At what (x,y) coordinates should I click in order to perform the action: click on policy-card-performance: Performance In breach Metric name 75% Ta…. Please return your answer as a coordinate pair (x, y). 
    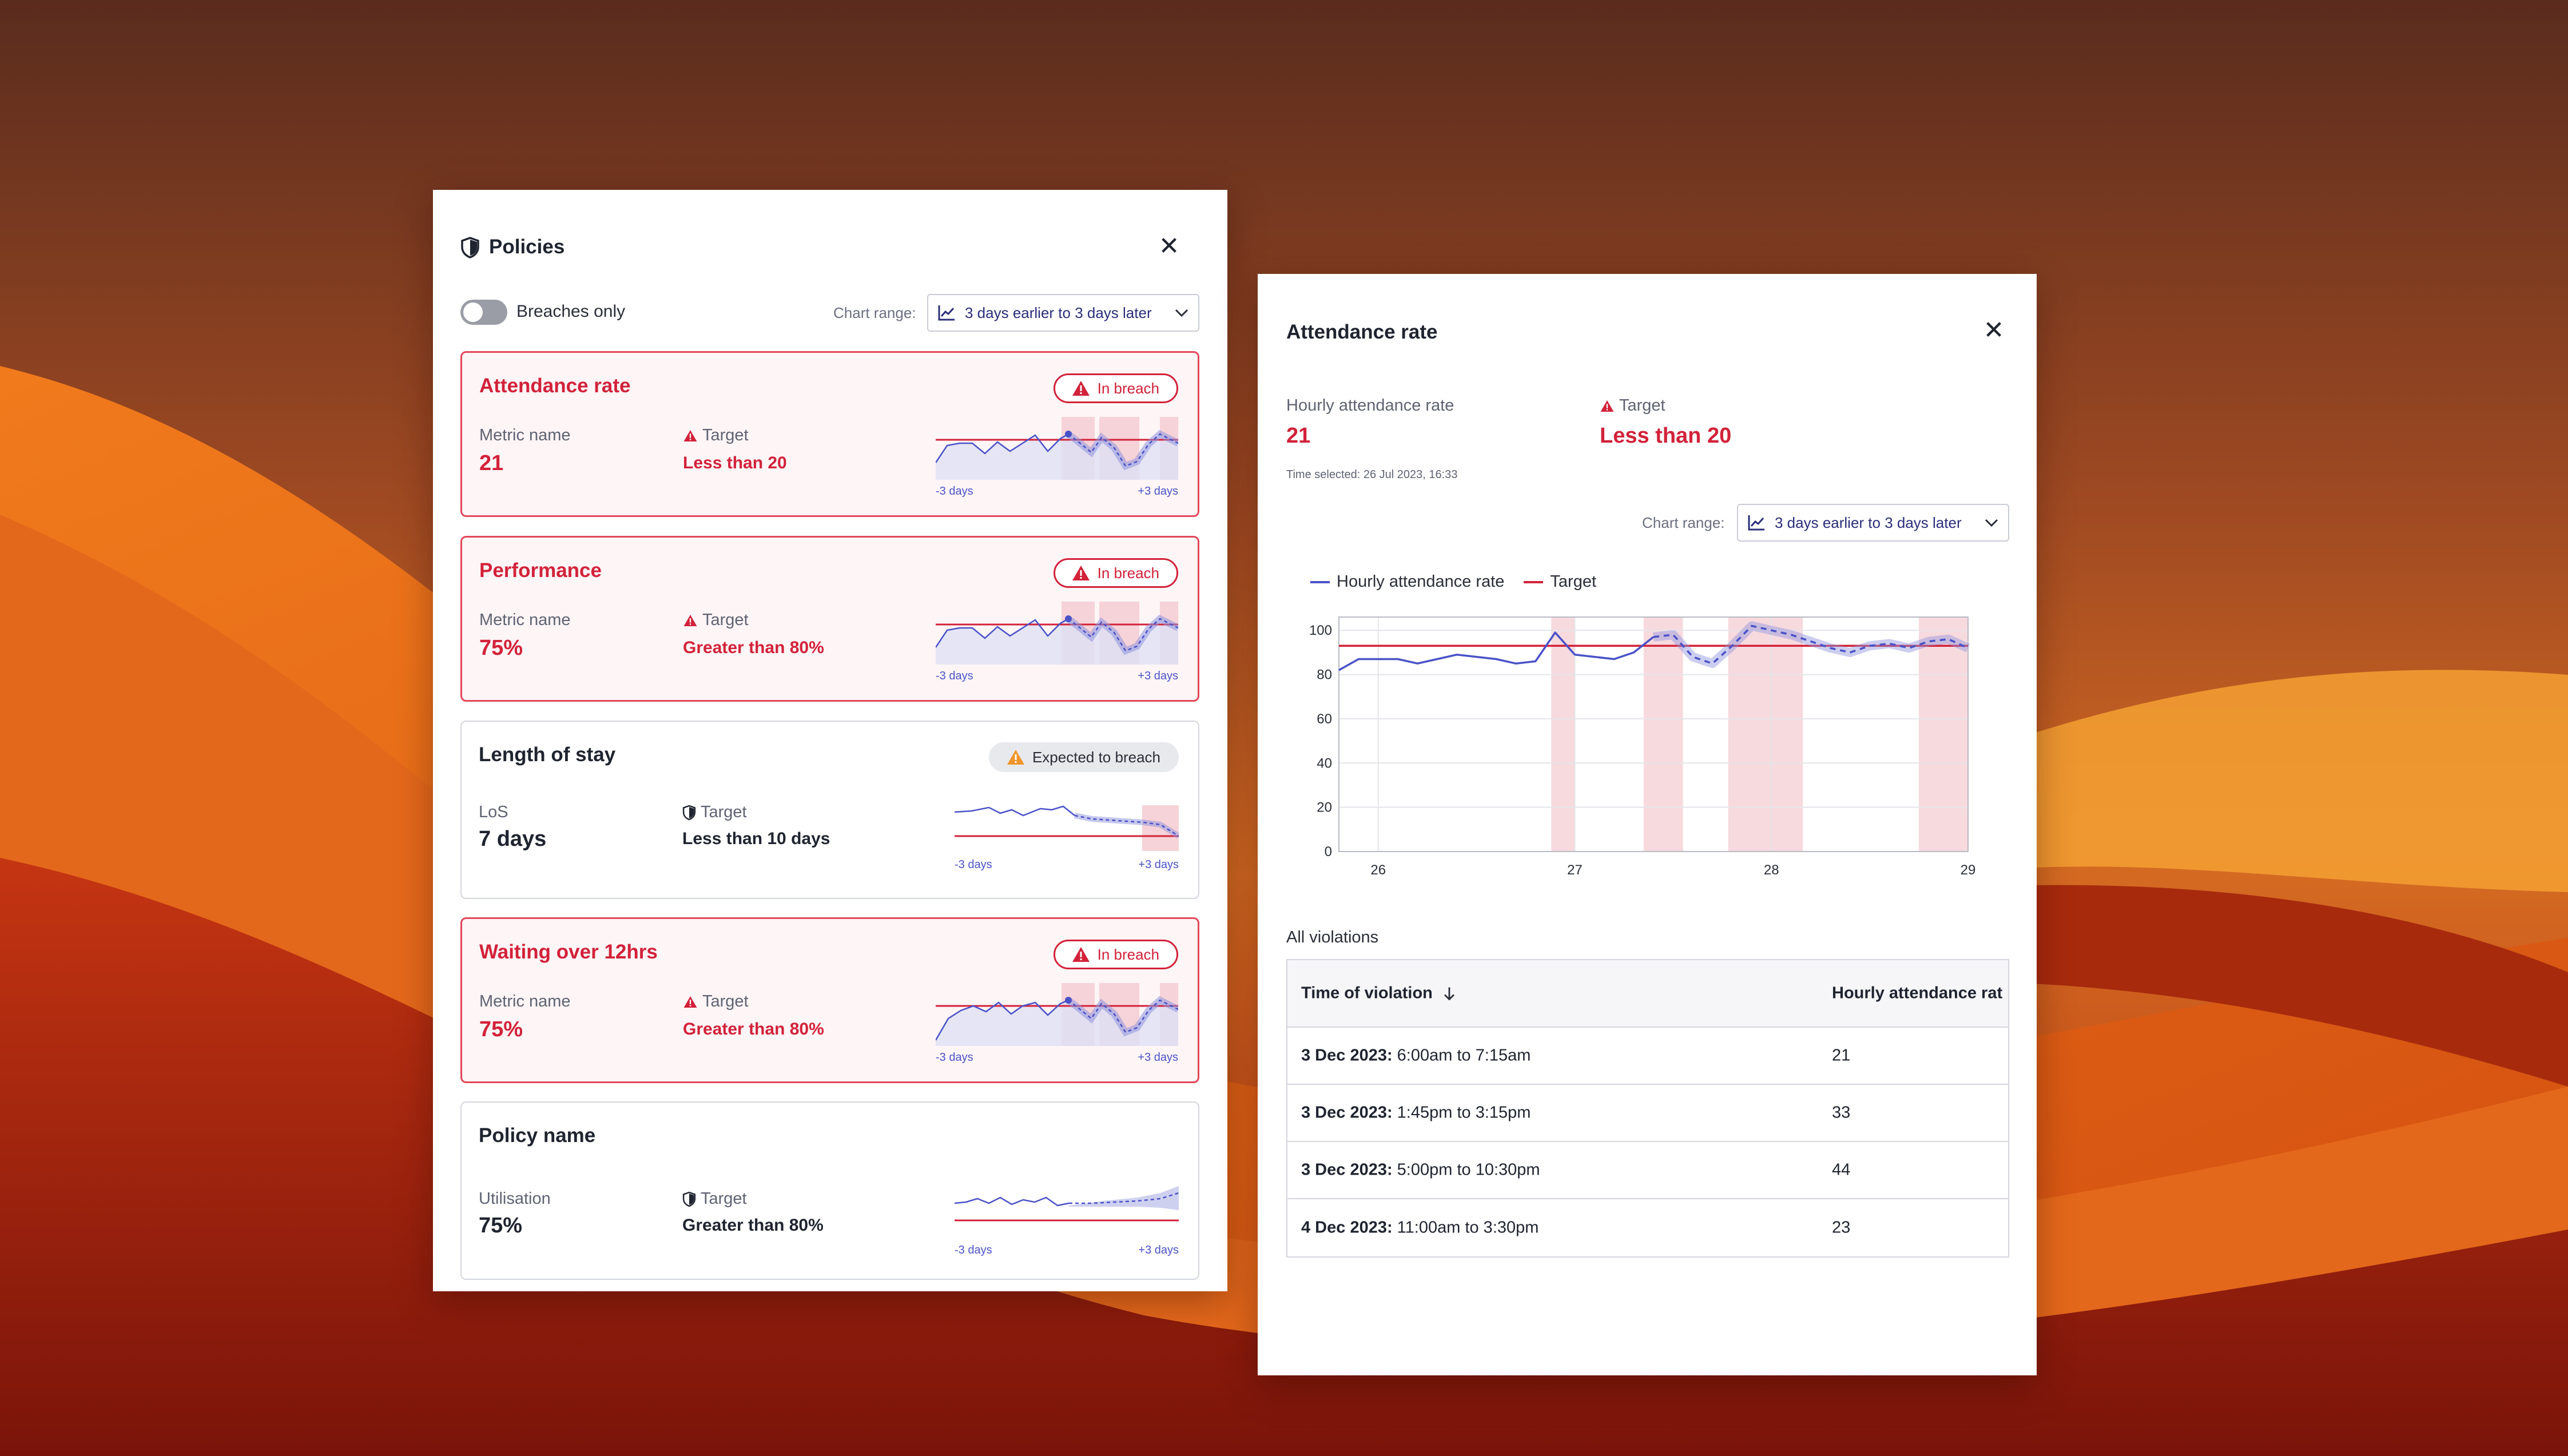
    Looking at the image, I should click on (829, 619).